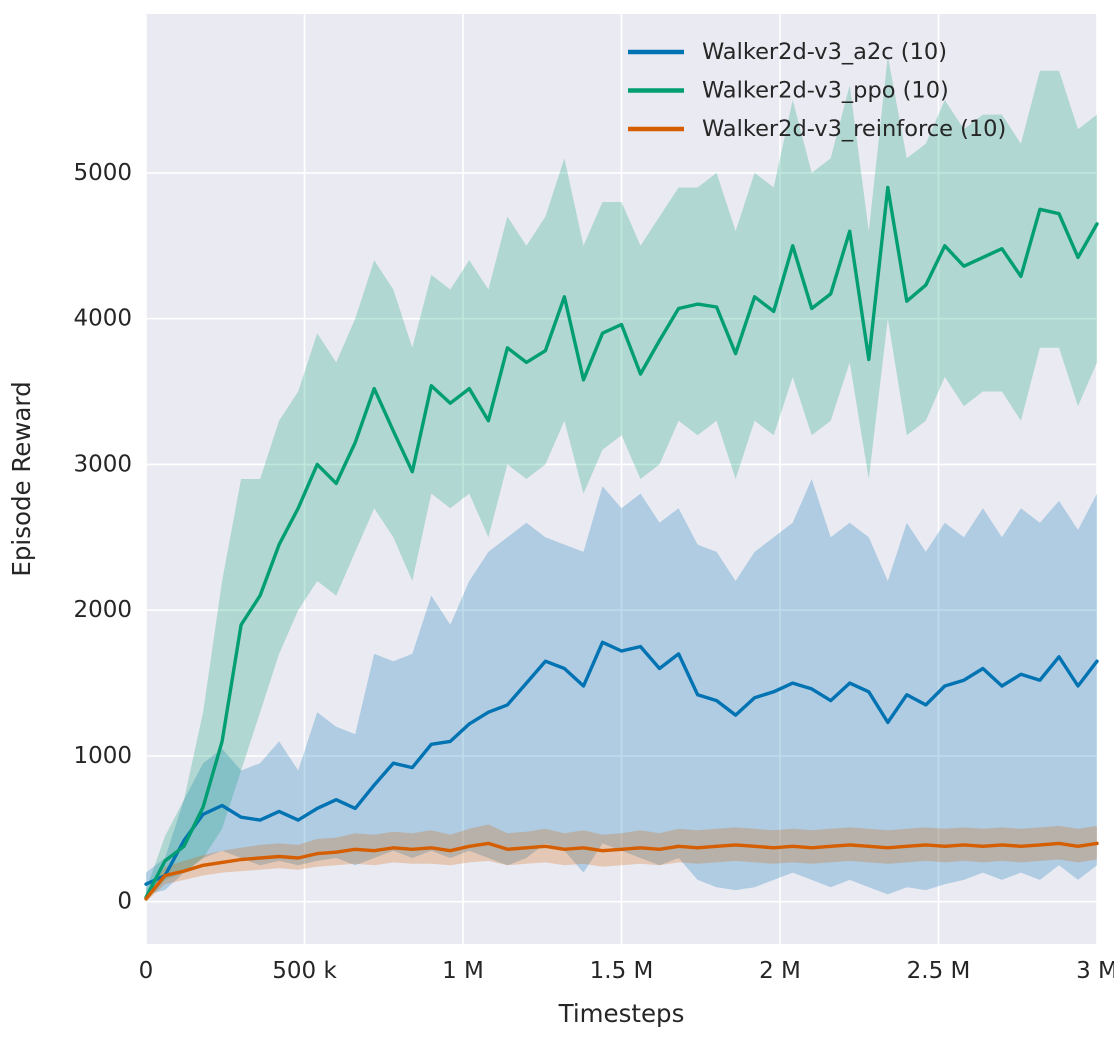  I want to click on legend-label-reinforce: Walker2d-v3_reinforce (10), so click(854, 129).